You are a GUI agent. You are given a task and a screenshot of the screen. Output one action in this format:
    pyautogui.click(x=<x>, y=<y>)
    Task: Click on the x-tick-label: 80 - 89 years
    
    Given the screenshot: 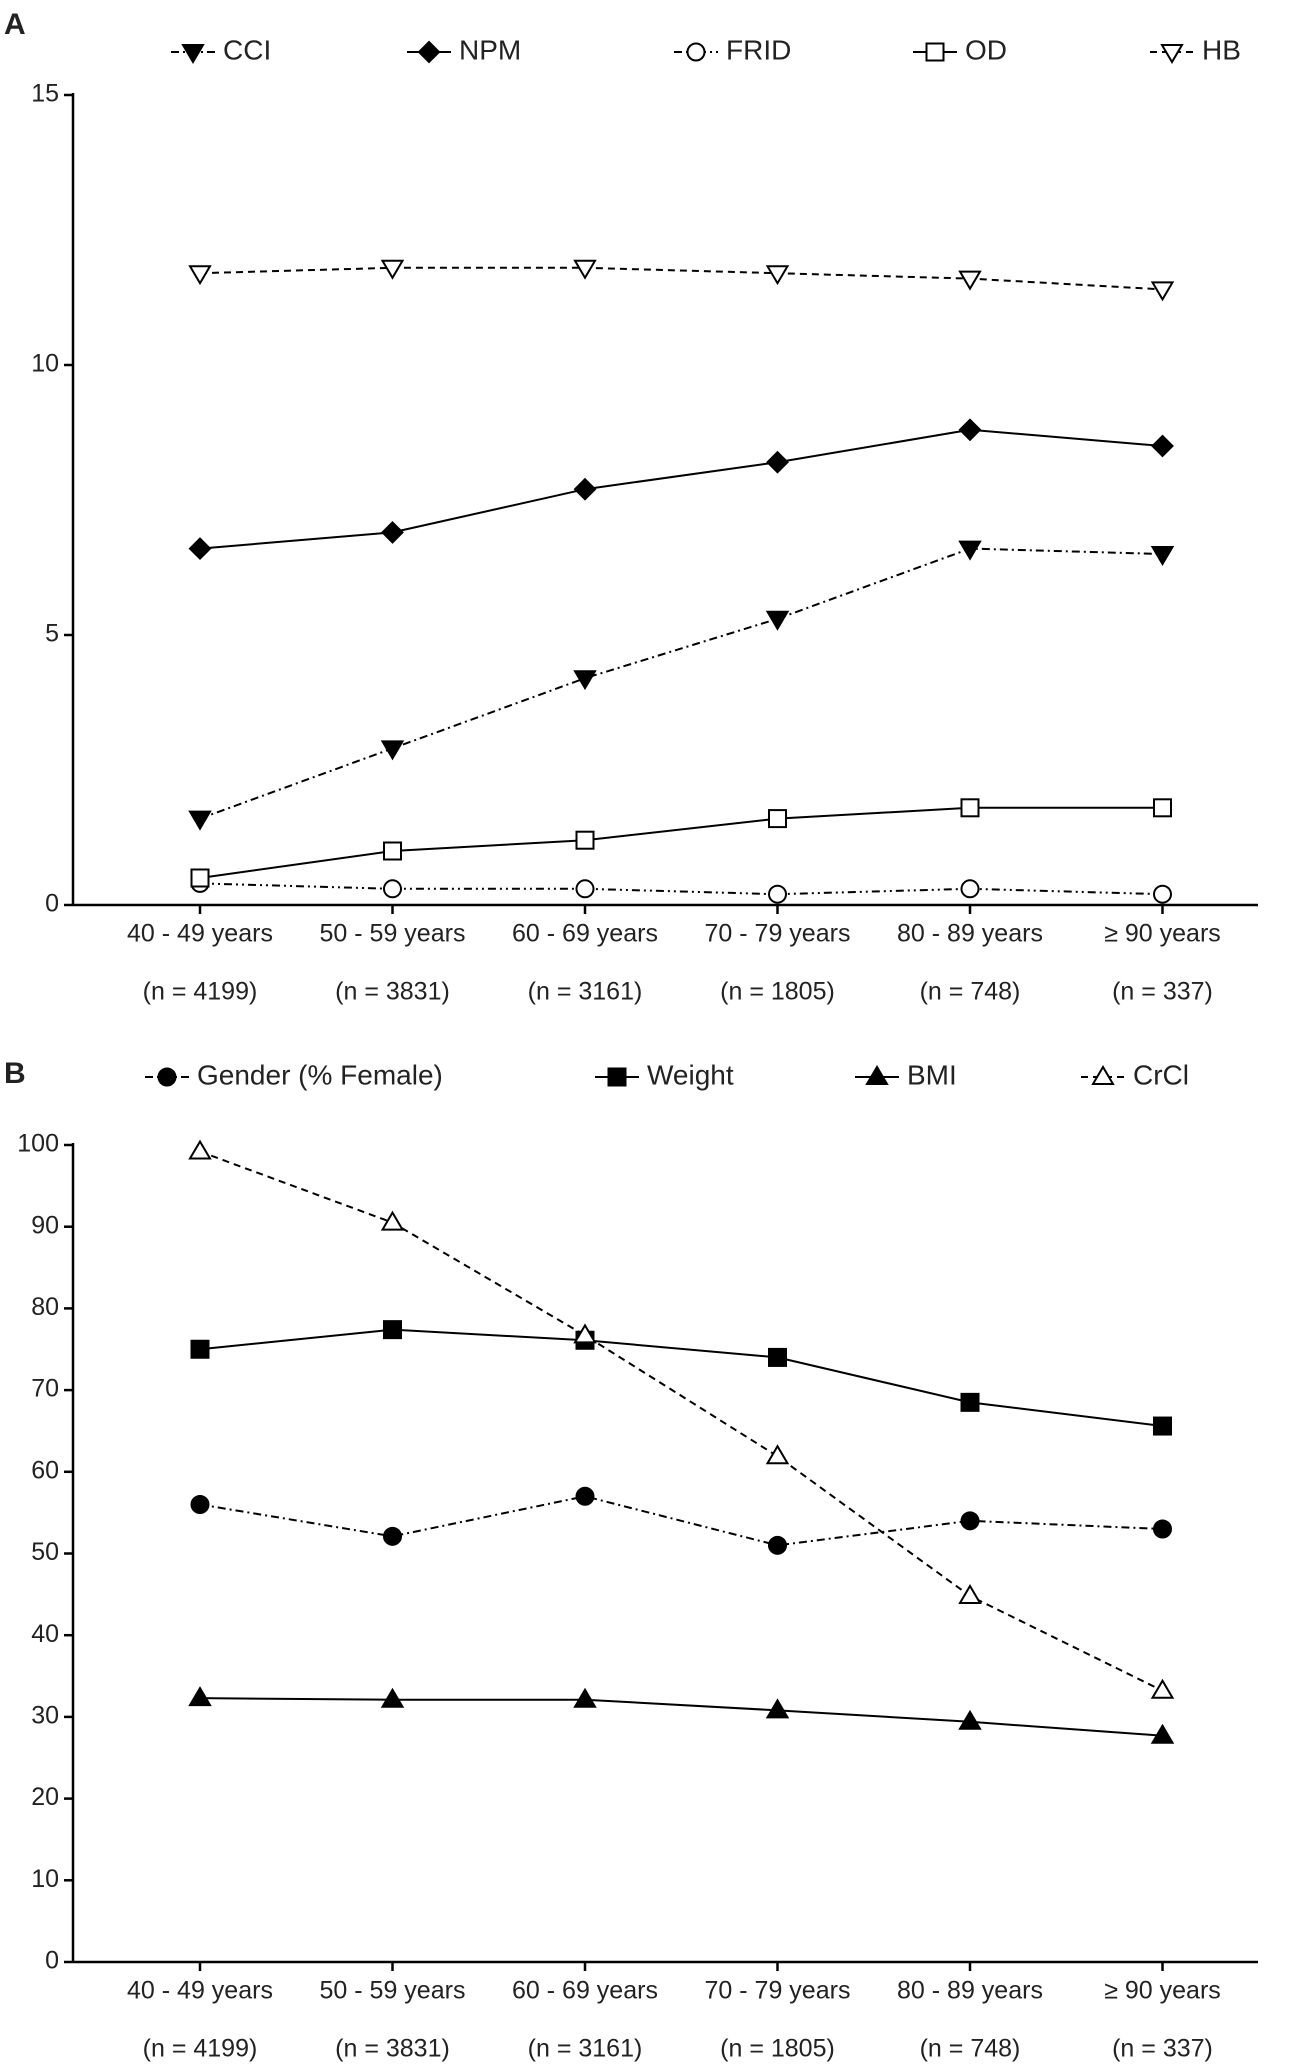 What is the action you would take?
    pyautogui.click(x=970, y=934)
    